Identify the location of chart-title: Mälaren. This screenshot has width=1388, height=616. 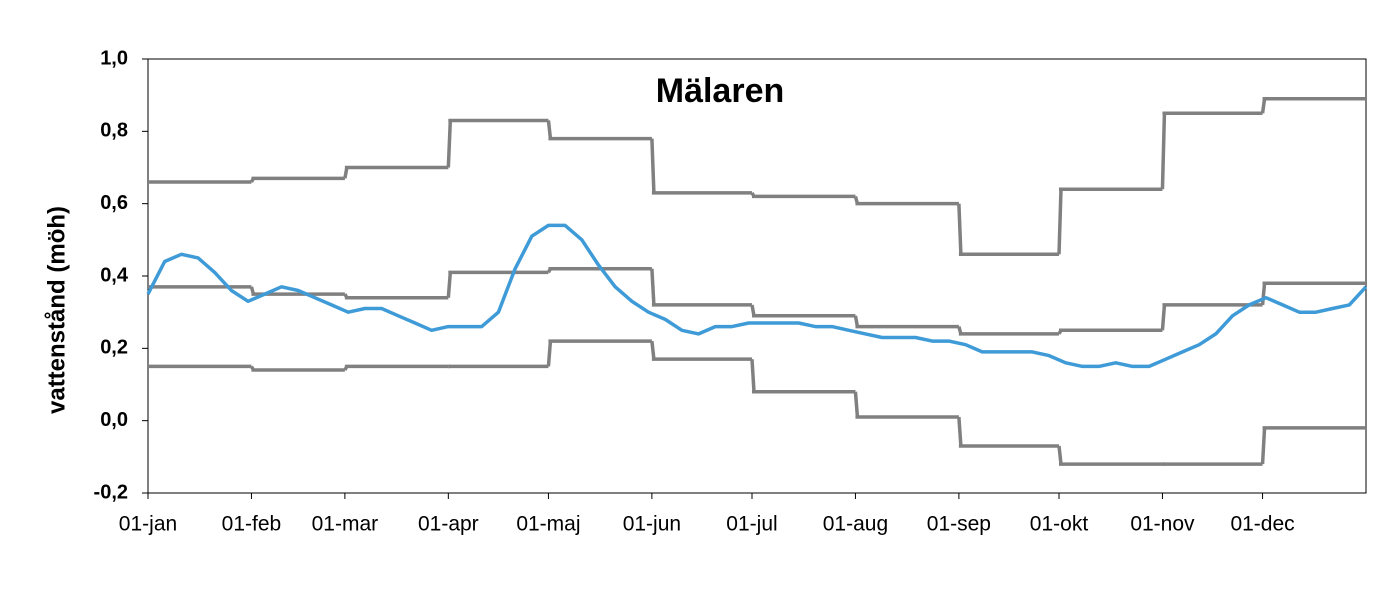
(720, 91).